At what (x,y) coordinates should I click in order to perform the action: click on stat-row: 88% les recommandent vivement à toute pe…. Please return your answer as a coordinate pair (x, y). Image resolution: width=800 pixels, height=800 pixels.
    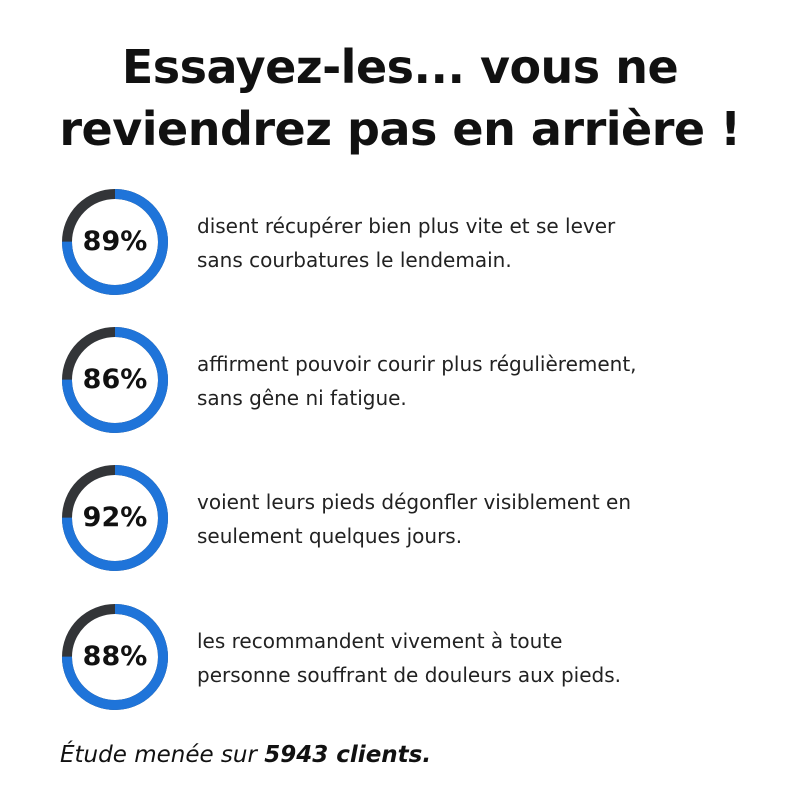
    Looking at the image, I should click on (410, 657).